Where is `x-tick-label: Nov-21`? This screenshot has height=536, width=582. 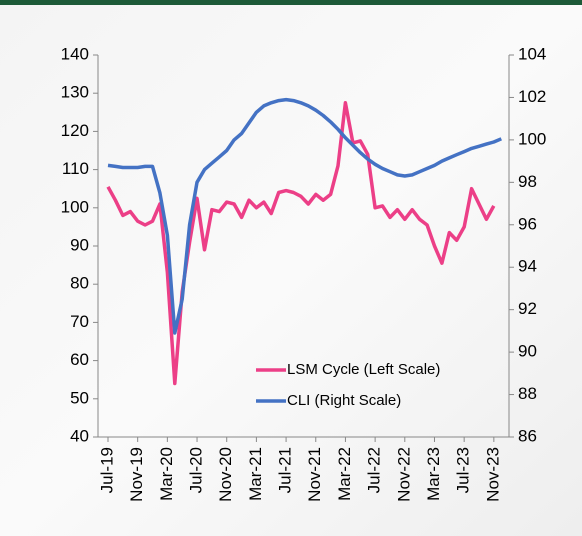
x-tick-label: Nov-21 is located at coordinates (314, 474).